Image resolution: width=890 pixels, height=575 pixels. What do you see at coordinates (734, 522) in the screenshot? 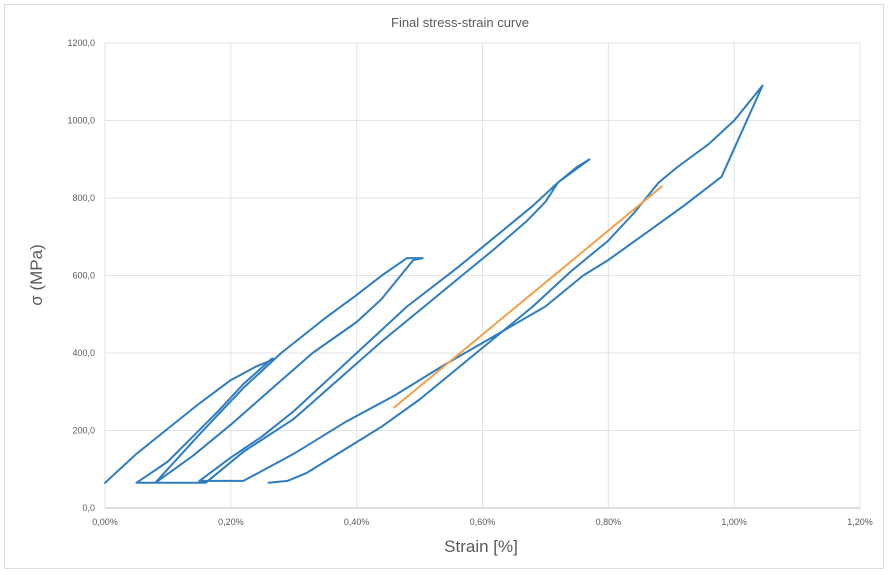
I see `x-tick-label: 1,00%` at bounding box center [734, 522].